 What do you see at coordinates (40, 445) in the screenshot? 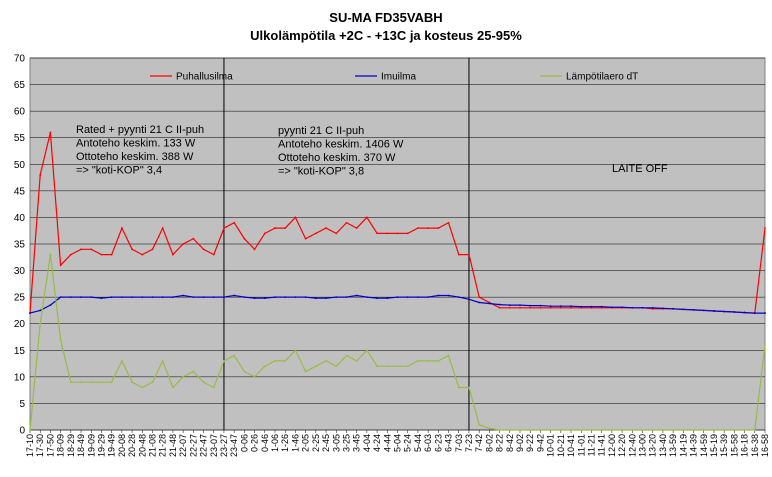
I see `x-tick-label: 17-30` at bounding box center [40, 445].